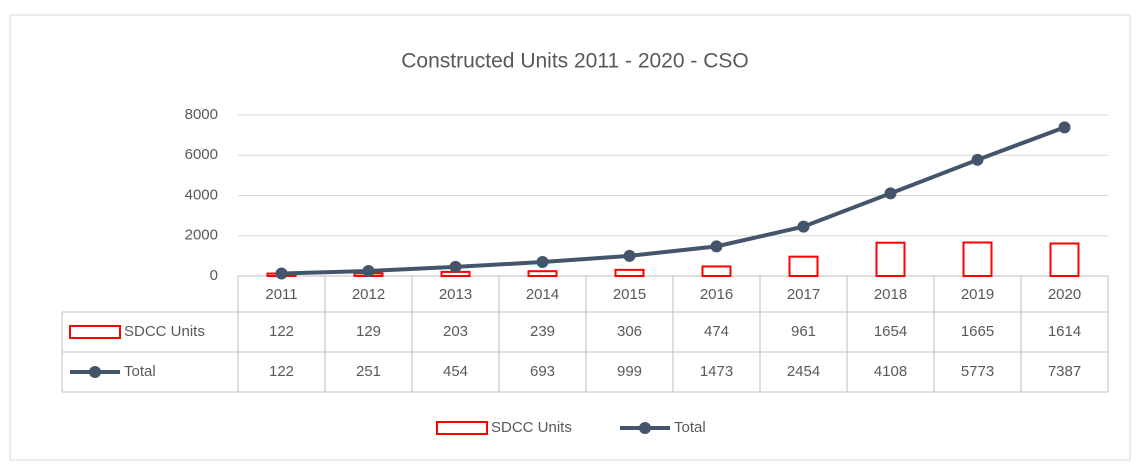  What do you see at coordinates (368, 331) in the screenshot?
I see `table-cell: 129` at bounding box center [368, 331].